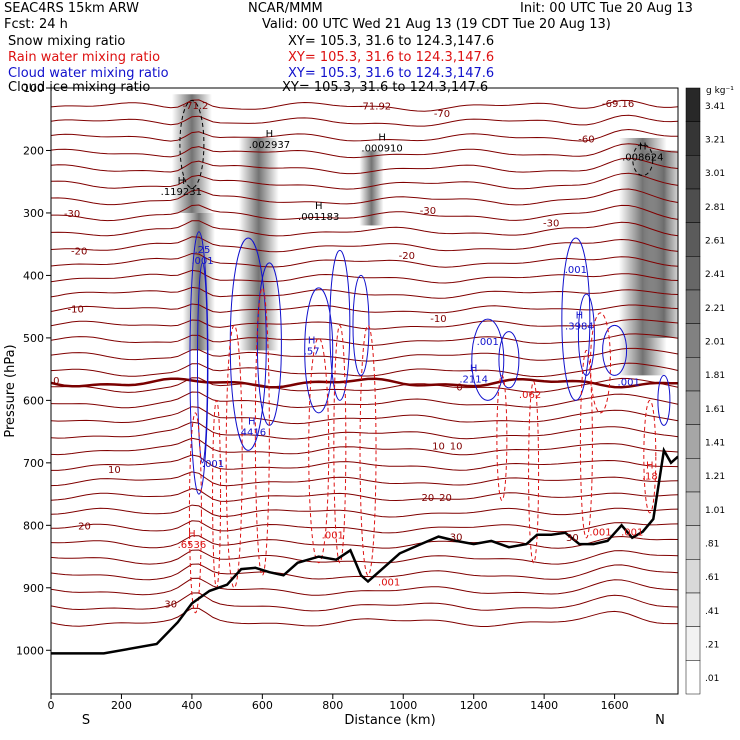  What do you see at coordinates (36, 24) in the screenshot?
I see `forecast-hour: Fcst: 24 h` at bounding box center [36, 24].